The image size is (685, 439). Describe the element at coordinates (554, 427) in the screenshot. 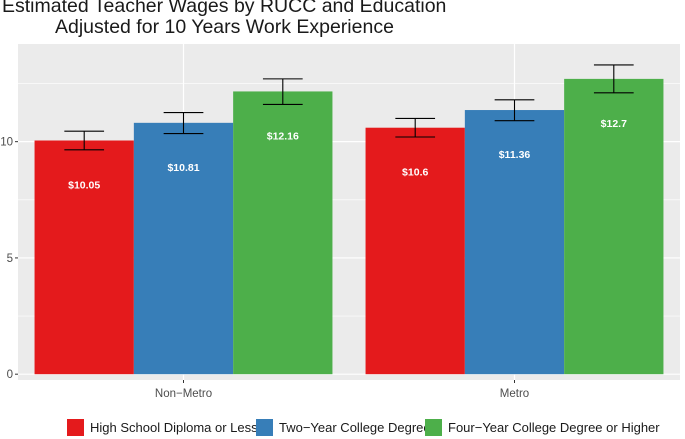

I see `legend-label: Four−Year College Degree or Higher` at that location.